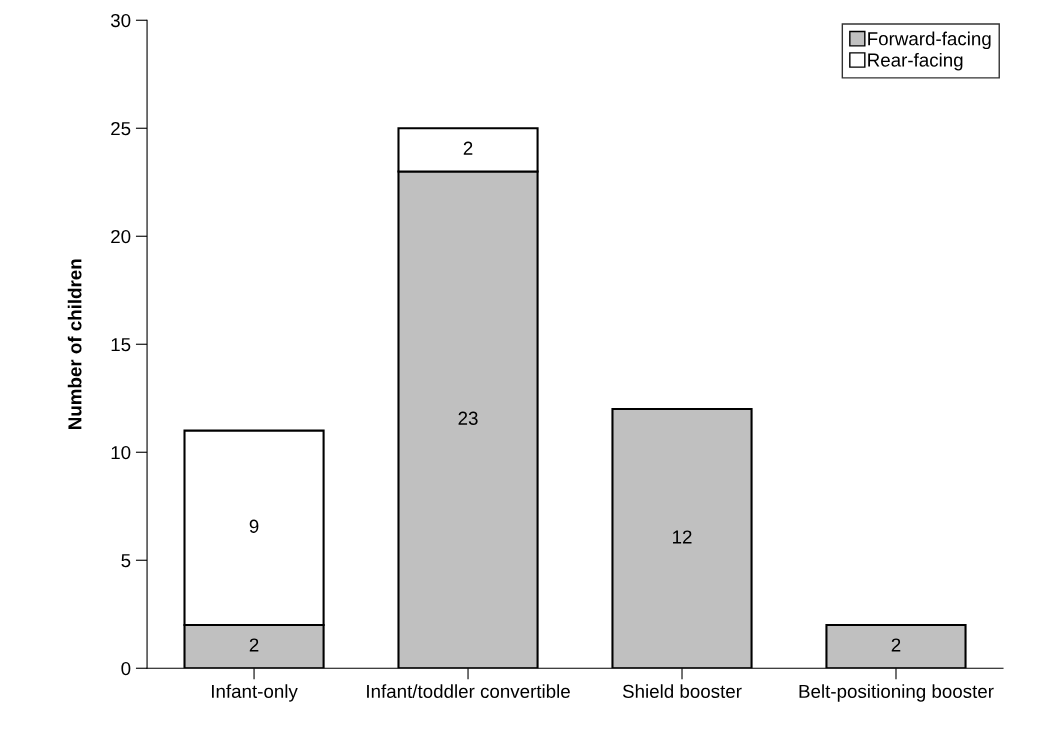 The height and width of the screenshot is (750, 1058). What do you see at coordinates (121, 236) in the screenshot?
I see `y-tick-label: 20` at bounding box center [121, 236].